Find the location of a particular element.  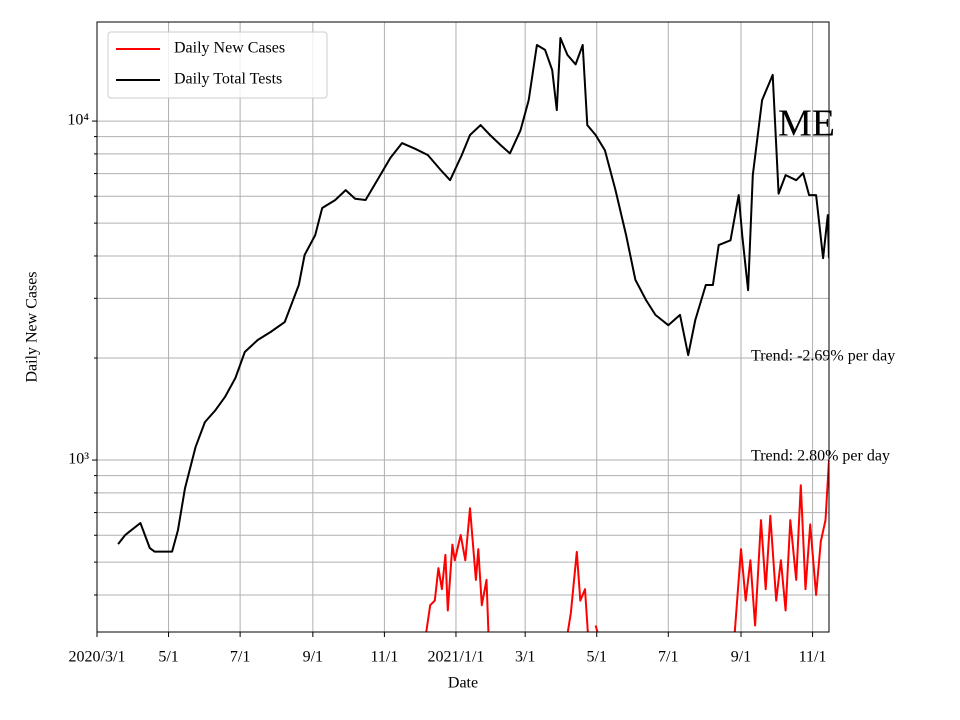

legend-label: Daily Total Tests is located at coordinates (228, 79).